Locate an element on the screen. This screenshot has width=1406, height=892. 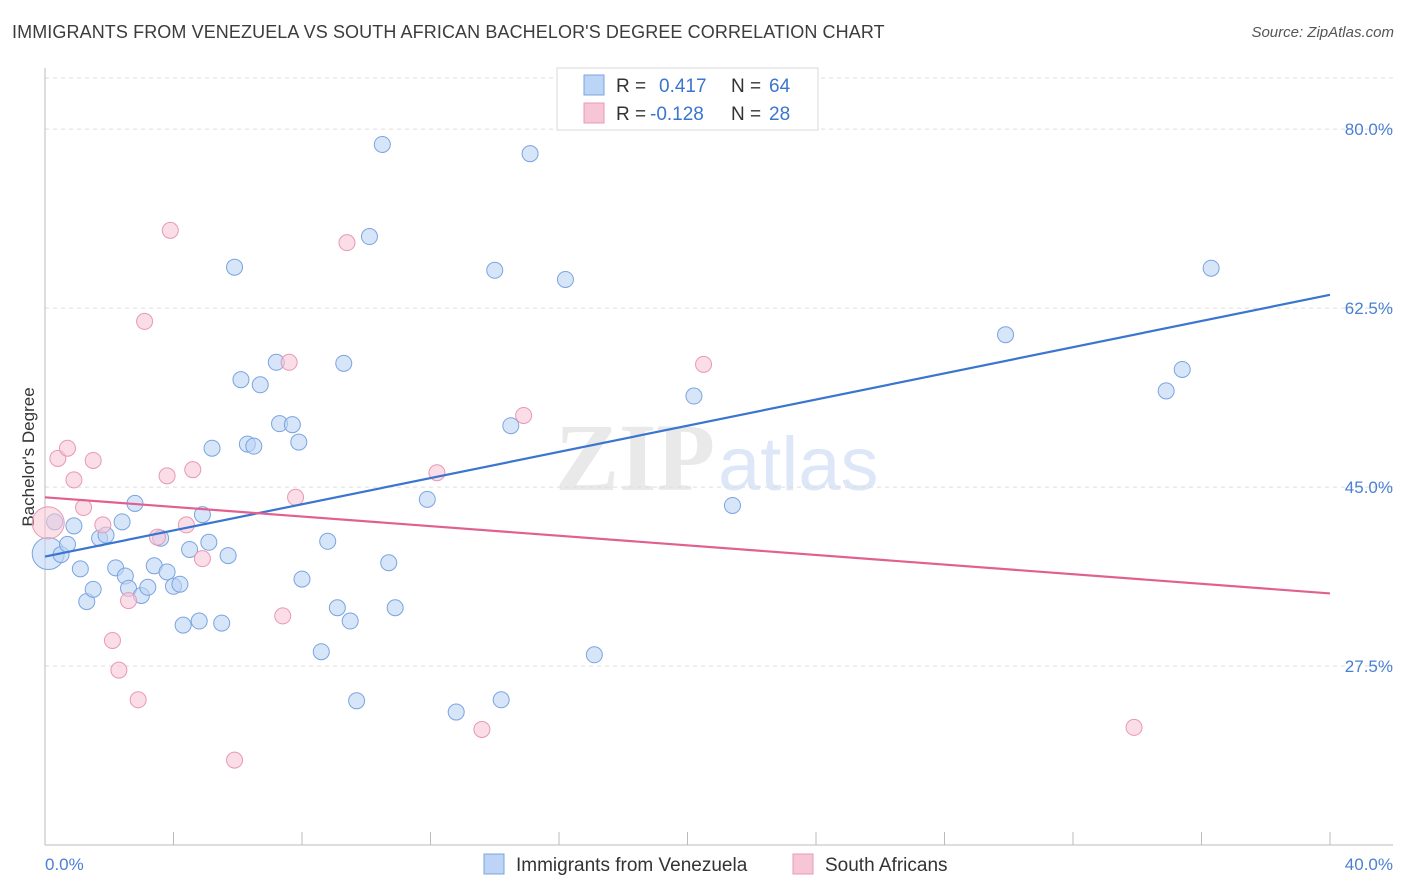
legend-n-value-2: 28 is located at coordinates (779, 114).